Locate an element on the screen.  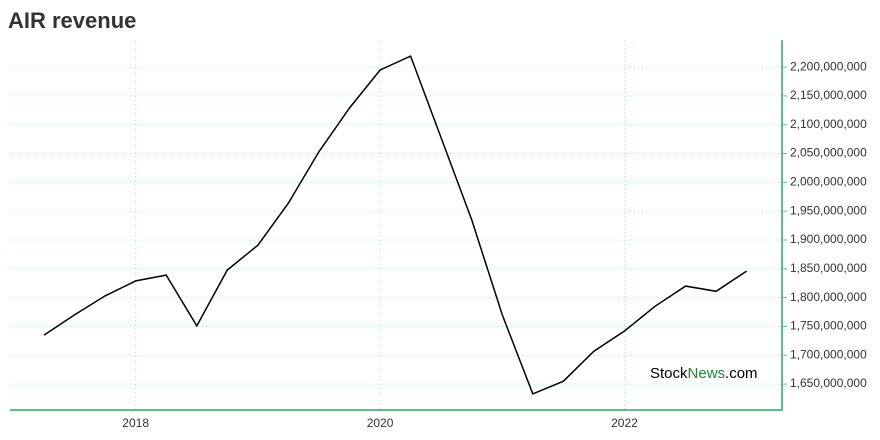
watermark: StockNews.com is located at coordinates (704, 373).